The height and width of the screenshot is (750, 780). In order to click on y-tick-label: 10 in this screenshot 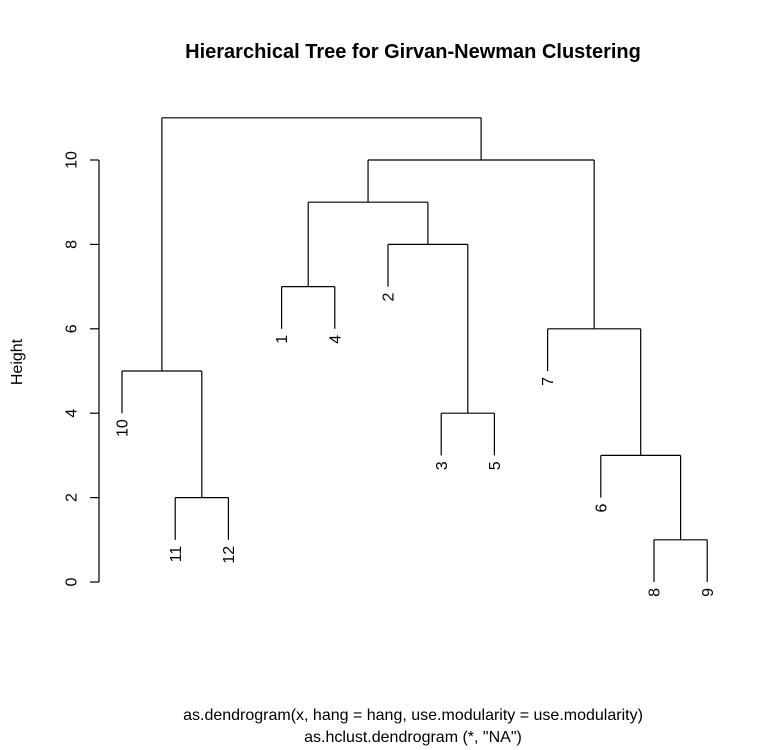, I will do `click(72, 160)`.